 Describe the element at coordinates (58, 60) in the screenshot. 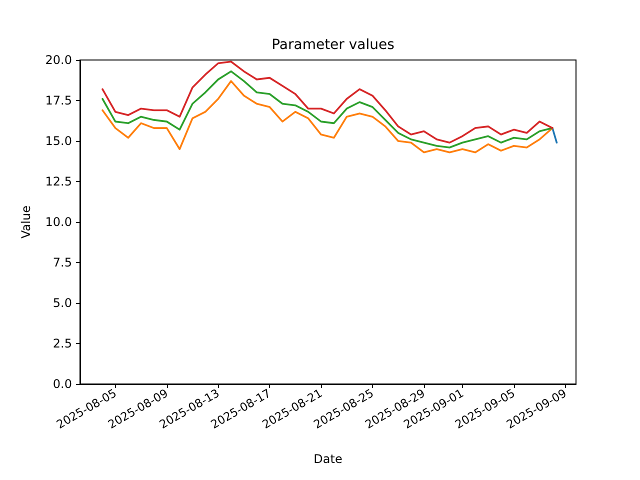

I see `y-tick-label: 20.0` at that location.